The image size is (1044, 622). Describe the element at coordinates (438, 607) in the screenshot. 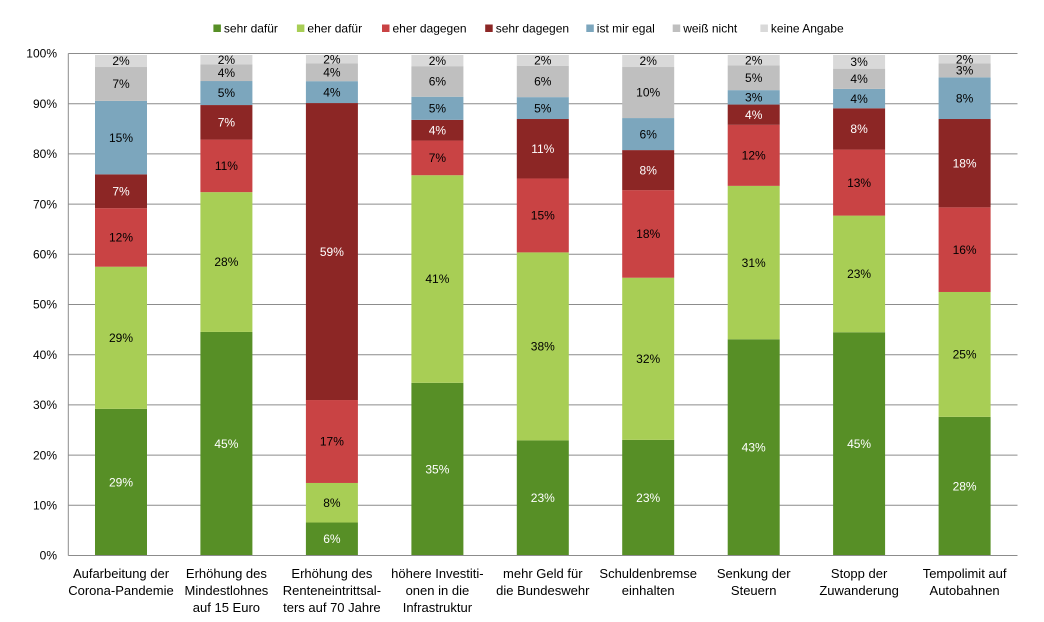

I see `svg-text: Infrastruktur` at that location.